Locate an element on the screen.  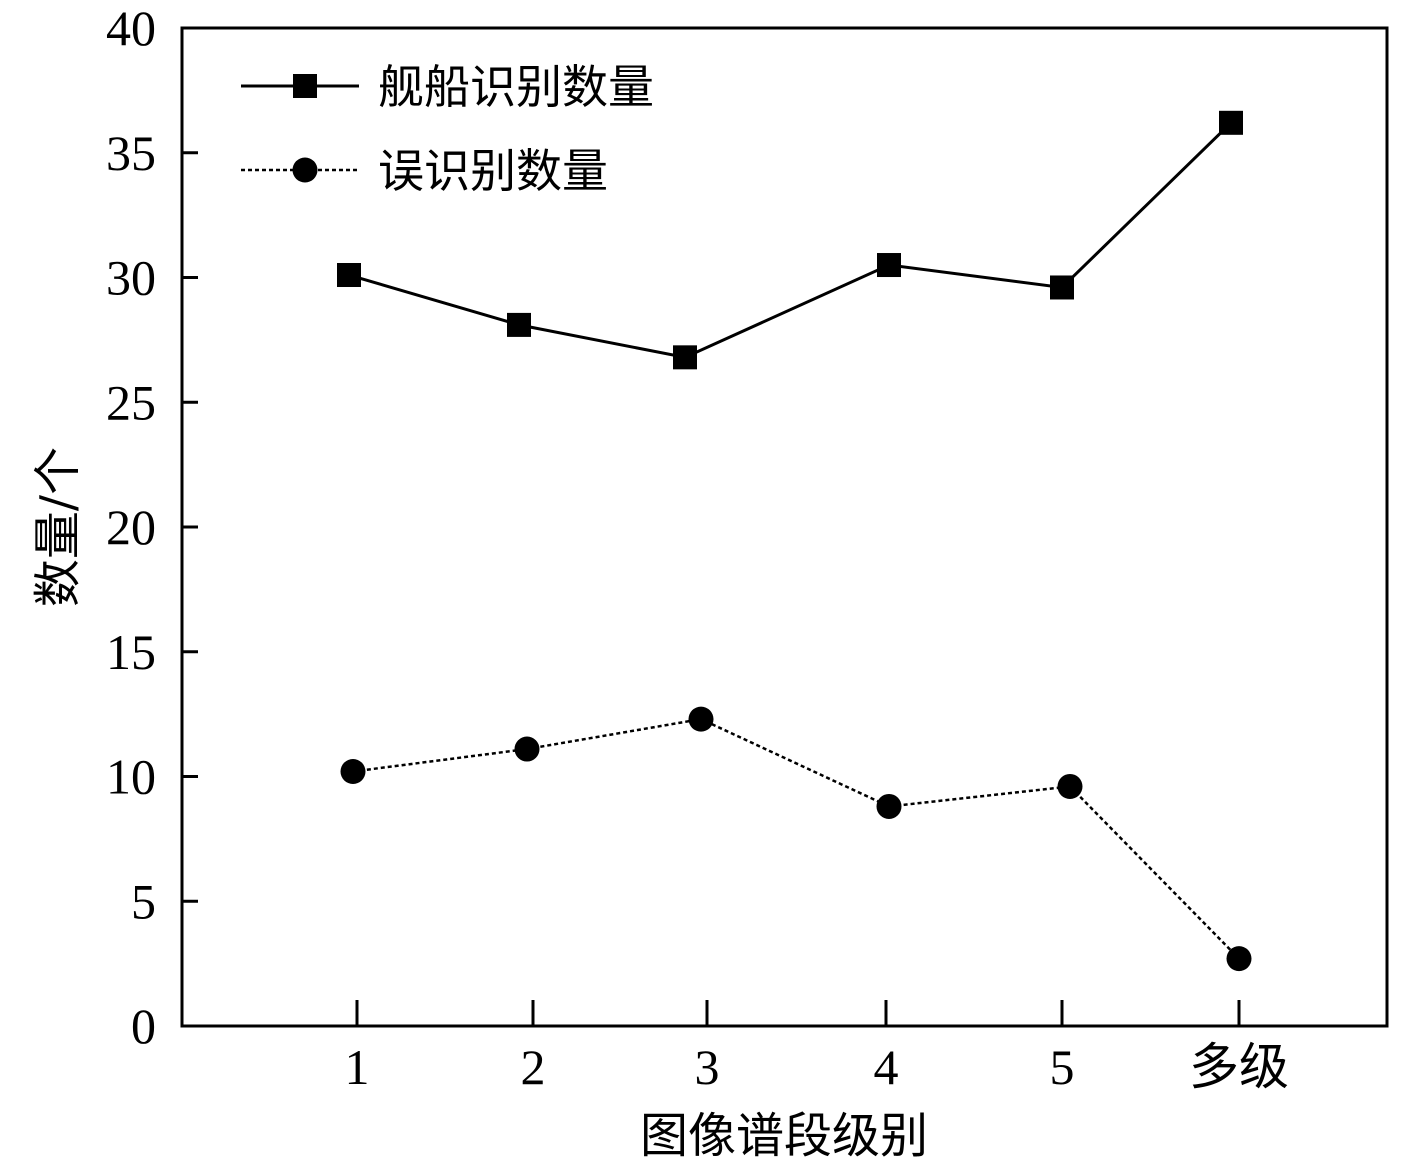
y-tick-label: 40 is located at coordinates (131, 28).